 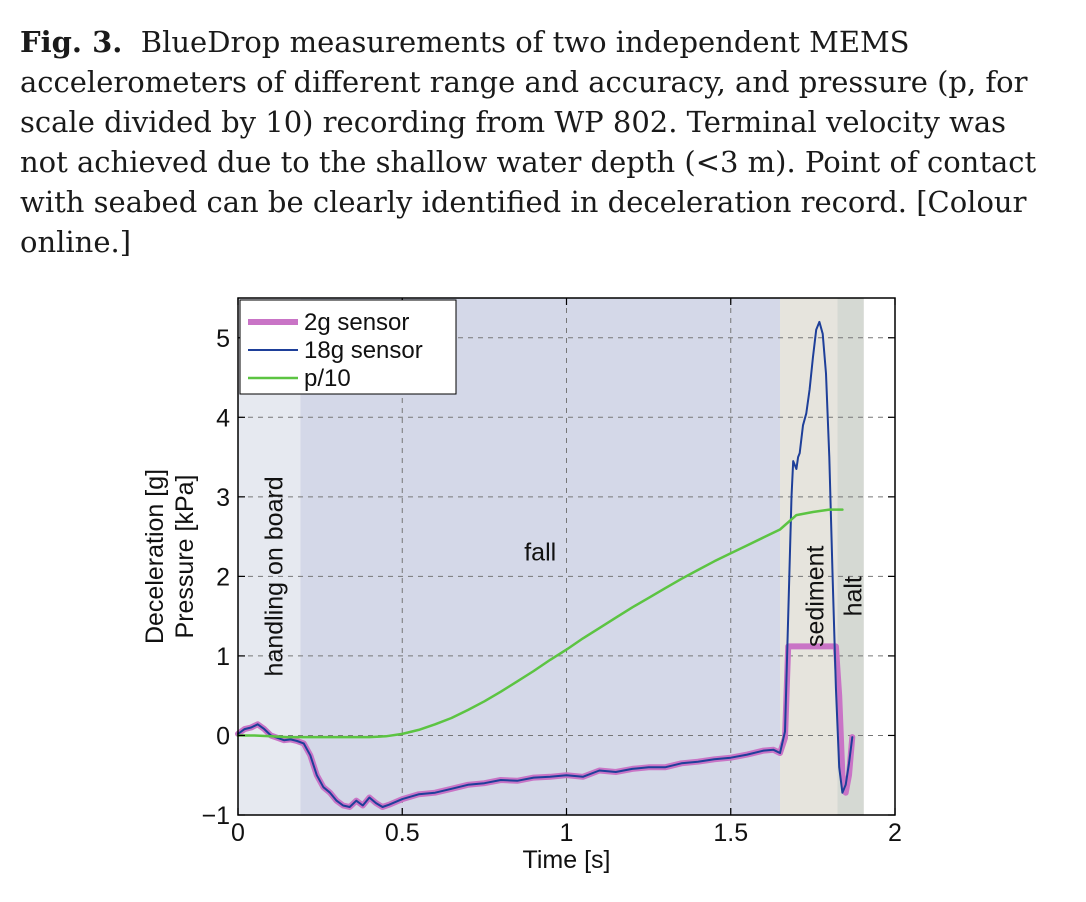 I want to click on y-tick-label: −1, so click(x=215, y=816).